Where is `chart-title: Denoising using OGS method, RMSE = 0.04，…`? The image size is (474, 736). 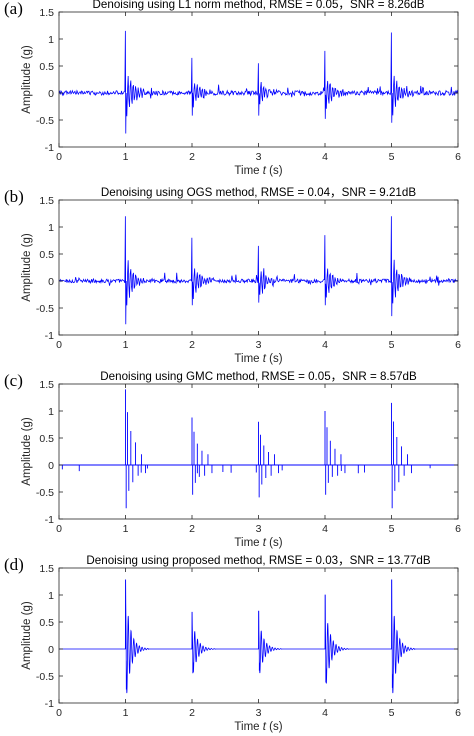 chart-title: Denoising using OGS method, RMSE = 0.04，… is located at coordinates (258, 192).